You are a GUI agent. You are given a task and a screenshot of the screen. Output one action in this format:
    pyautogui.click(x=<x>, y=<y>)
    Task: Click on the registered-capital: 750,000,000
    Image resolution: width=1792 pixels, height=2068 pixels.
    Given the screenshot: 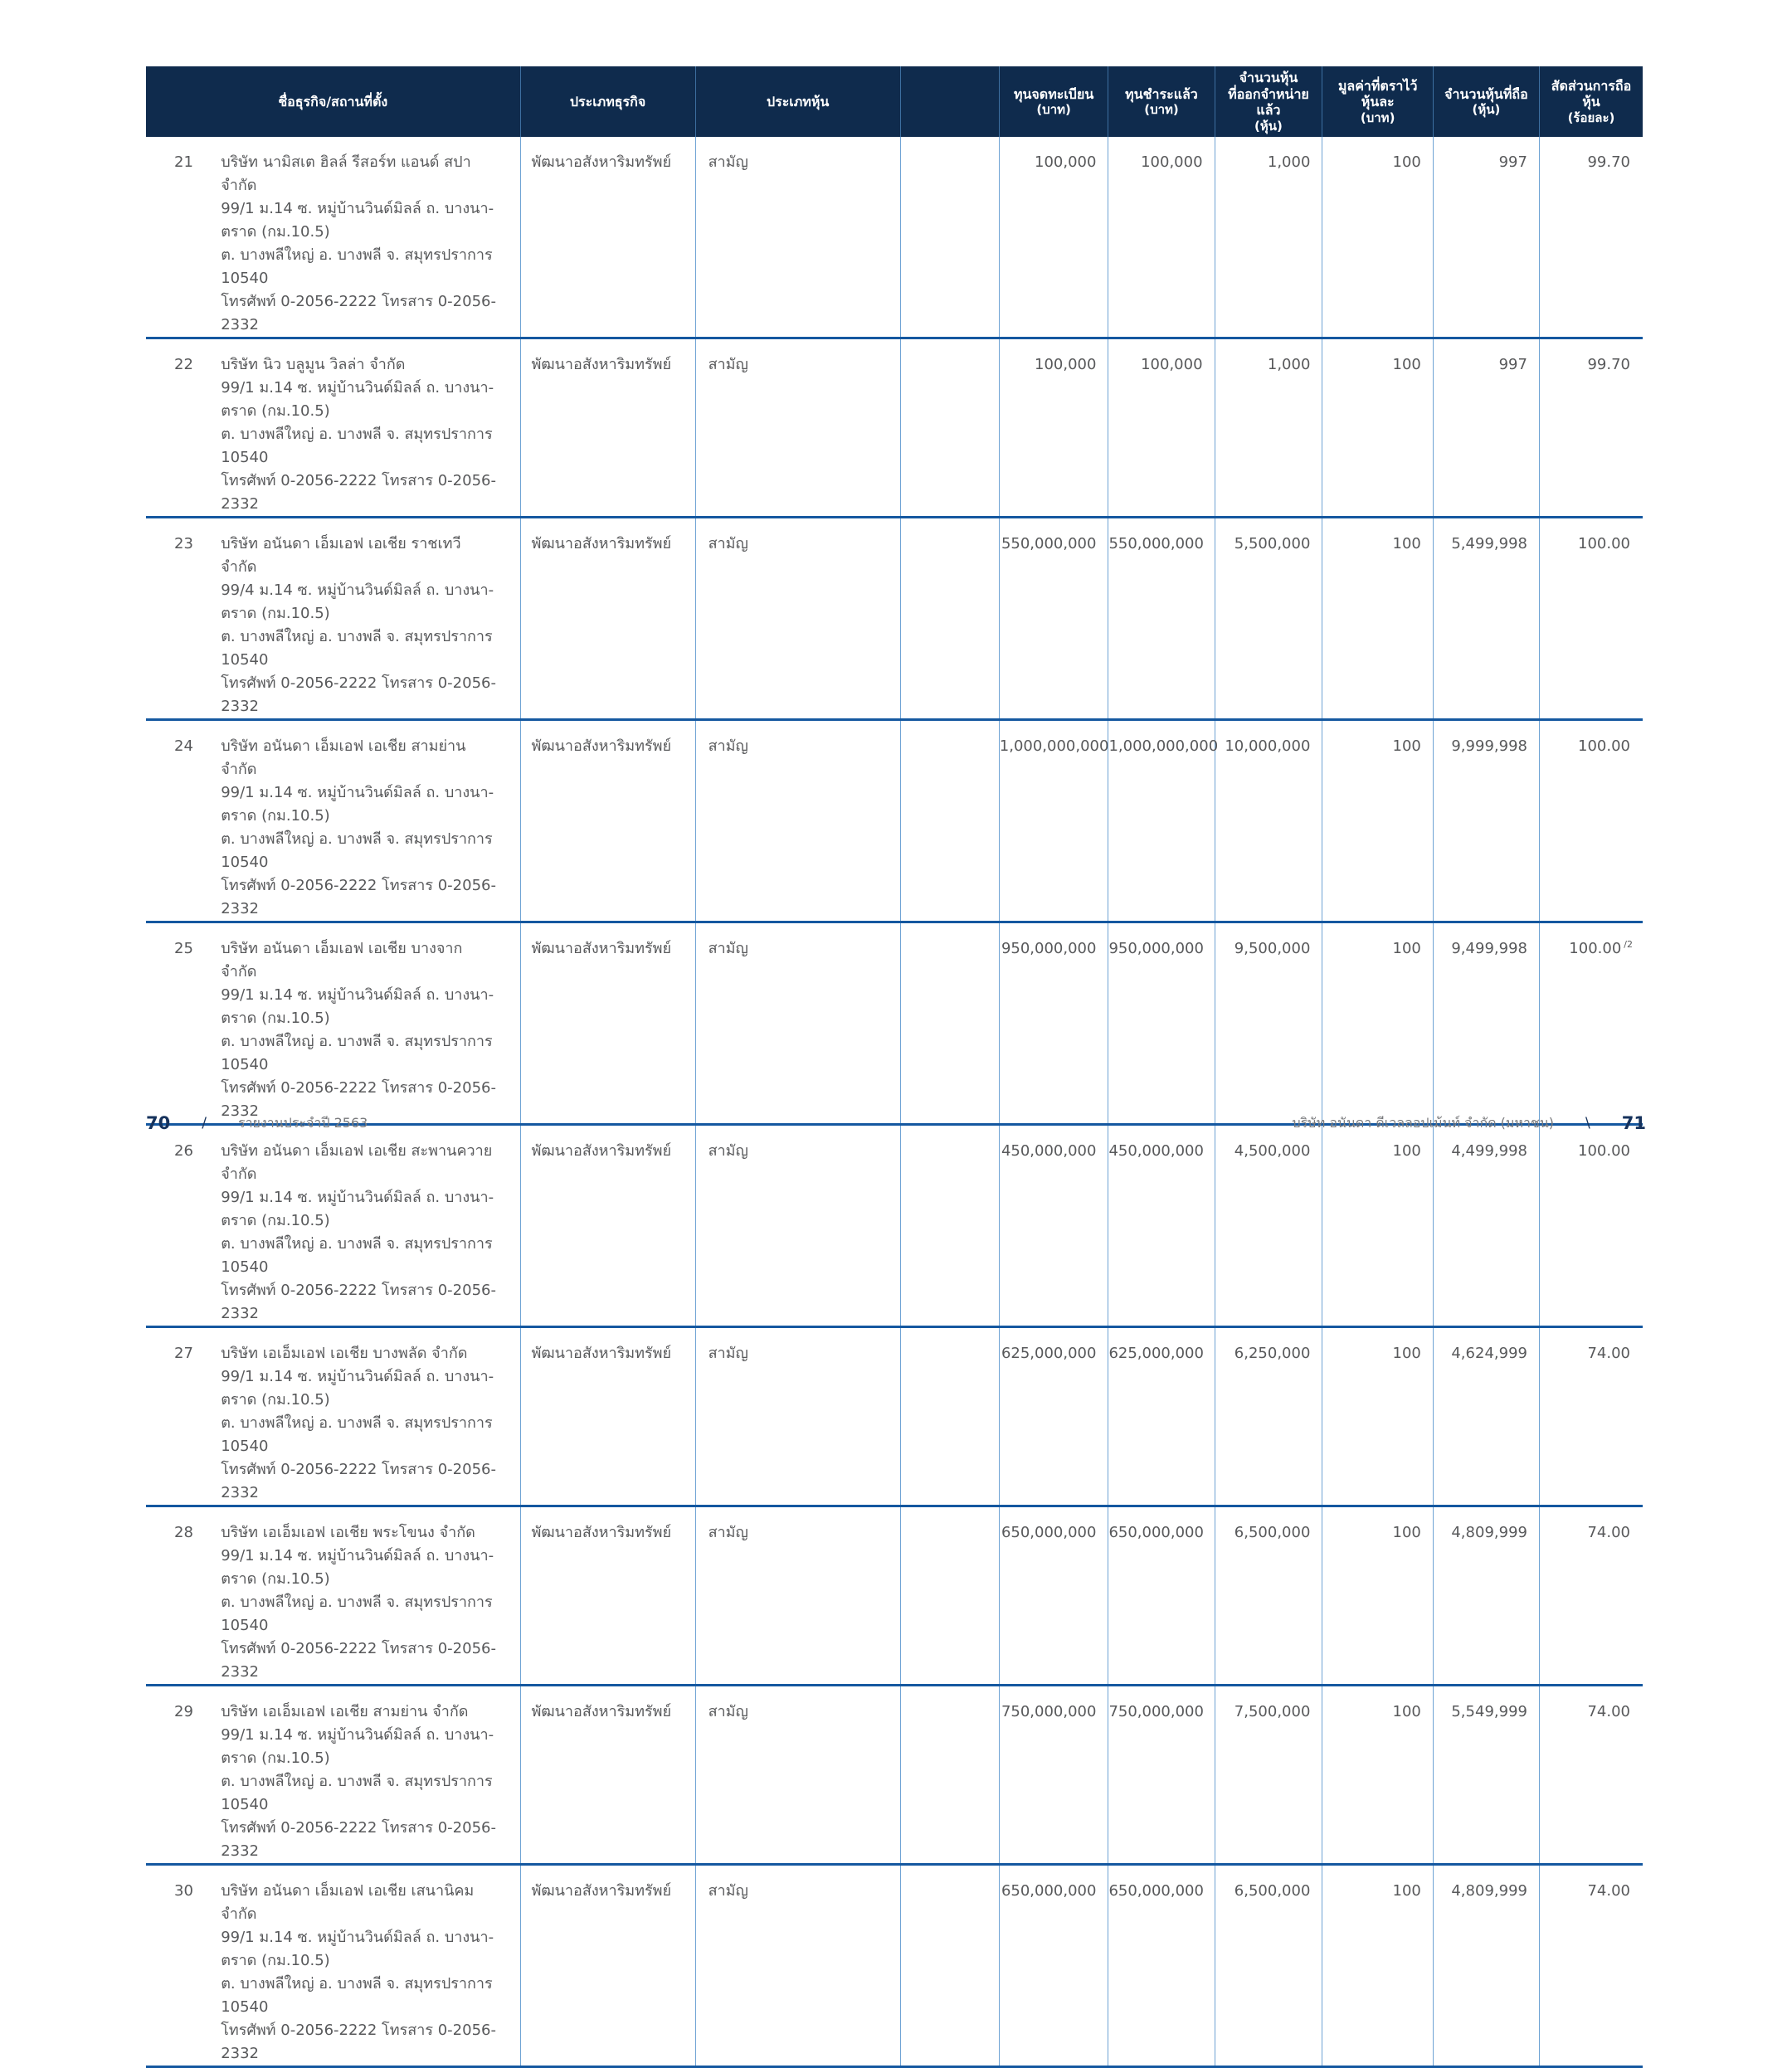 What is the action you would take?
    pyautogui.click(x=1054, y=1775)
    